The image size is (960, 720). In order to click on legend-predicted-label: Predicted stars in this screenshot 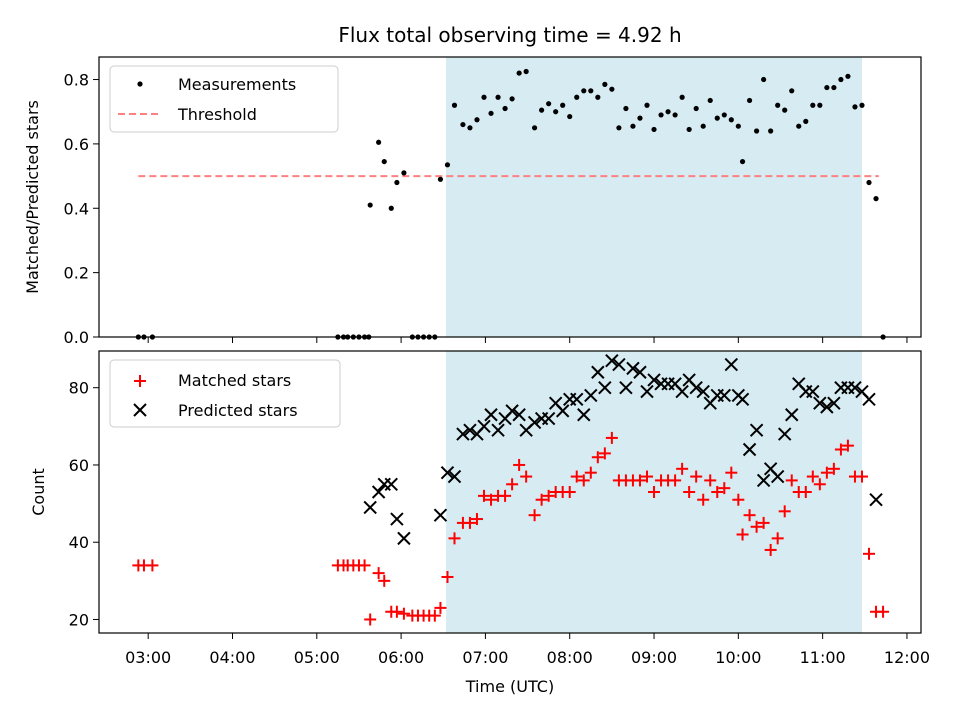, I will do `click(238, 410)`.